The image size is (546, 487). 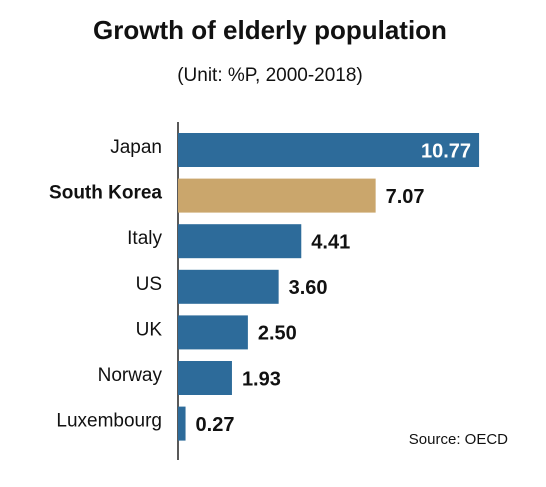 I want to click on category-label: Luxembourg, so click(x=109, y=421).